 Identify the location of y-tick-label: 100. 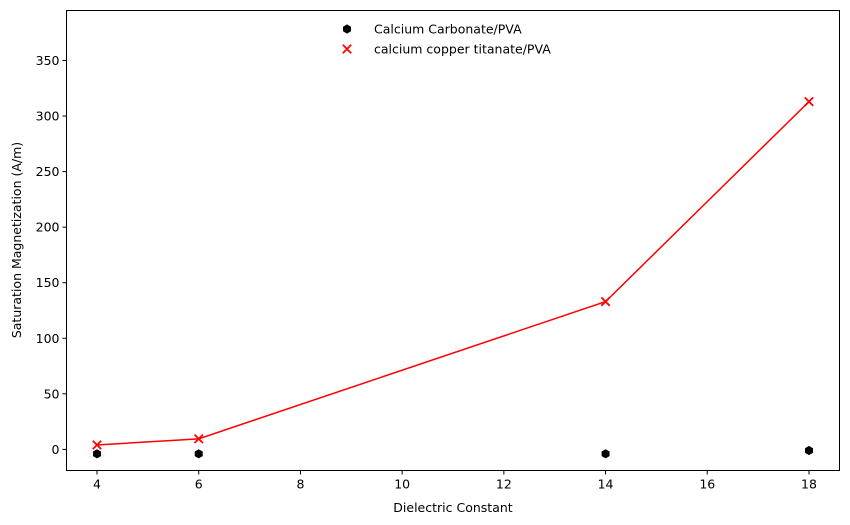
(48, 338).